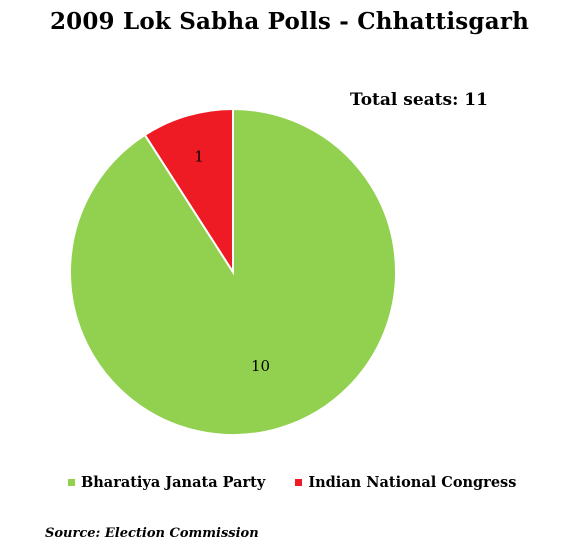 The width and height of the screenshot is (579, 551). I want to click on legend-swatch-inc, so click(299, 482).